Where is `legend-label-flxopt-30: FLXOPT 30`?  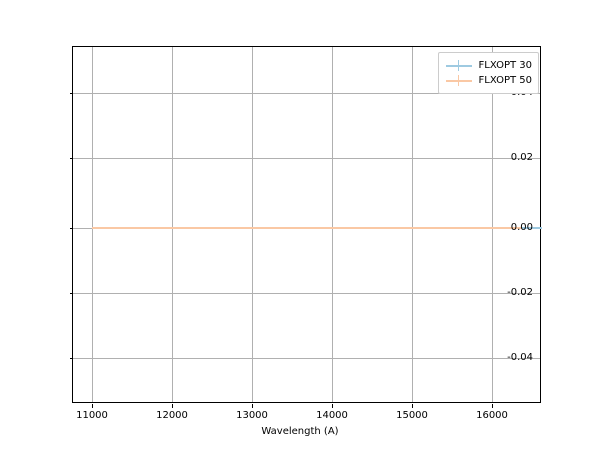
legend-label-flxopt-30: FLXOPT 30 is located at coordinates (505, 65).